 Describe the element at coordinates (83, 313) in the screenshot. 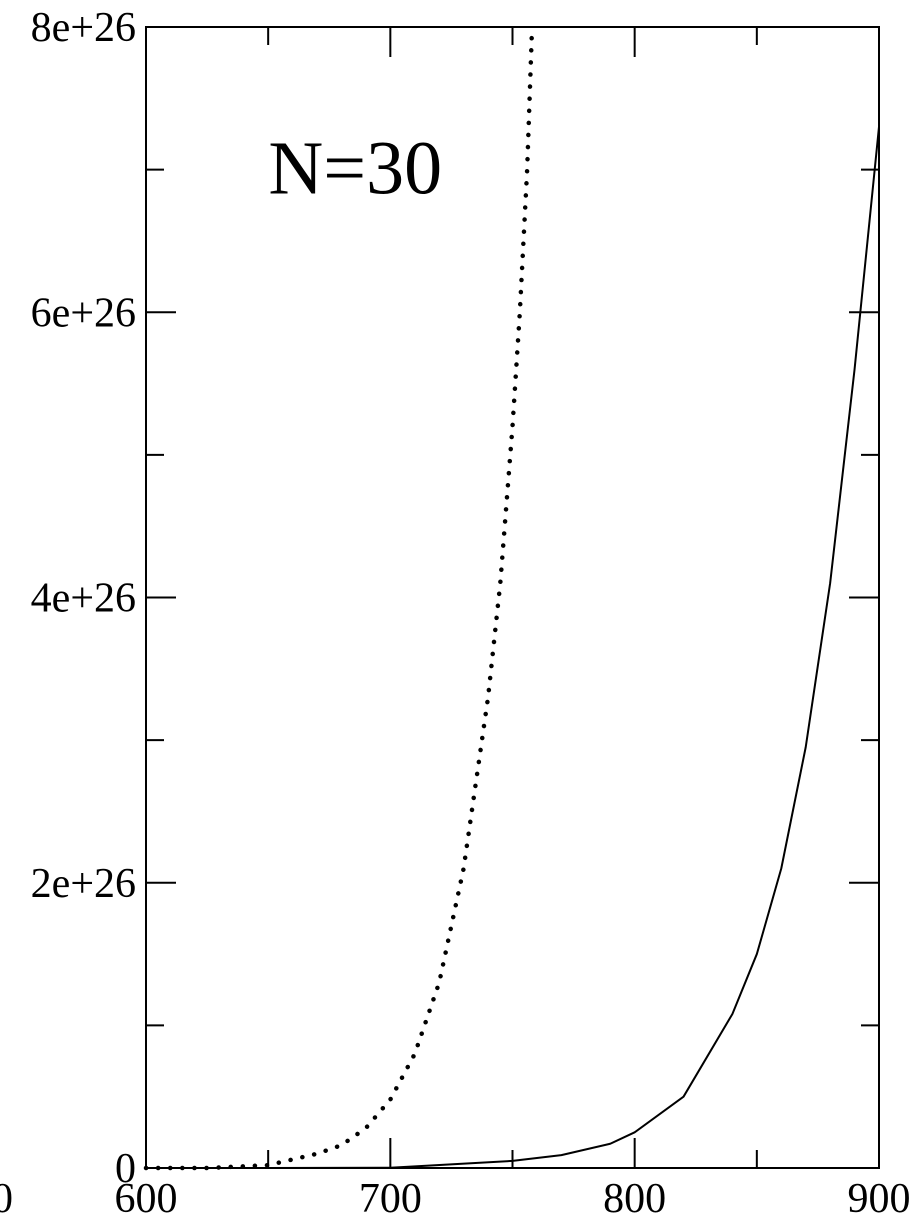

I see `y-tick-label-6e+26: 6e+26` at that location.